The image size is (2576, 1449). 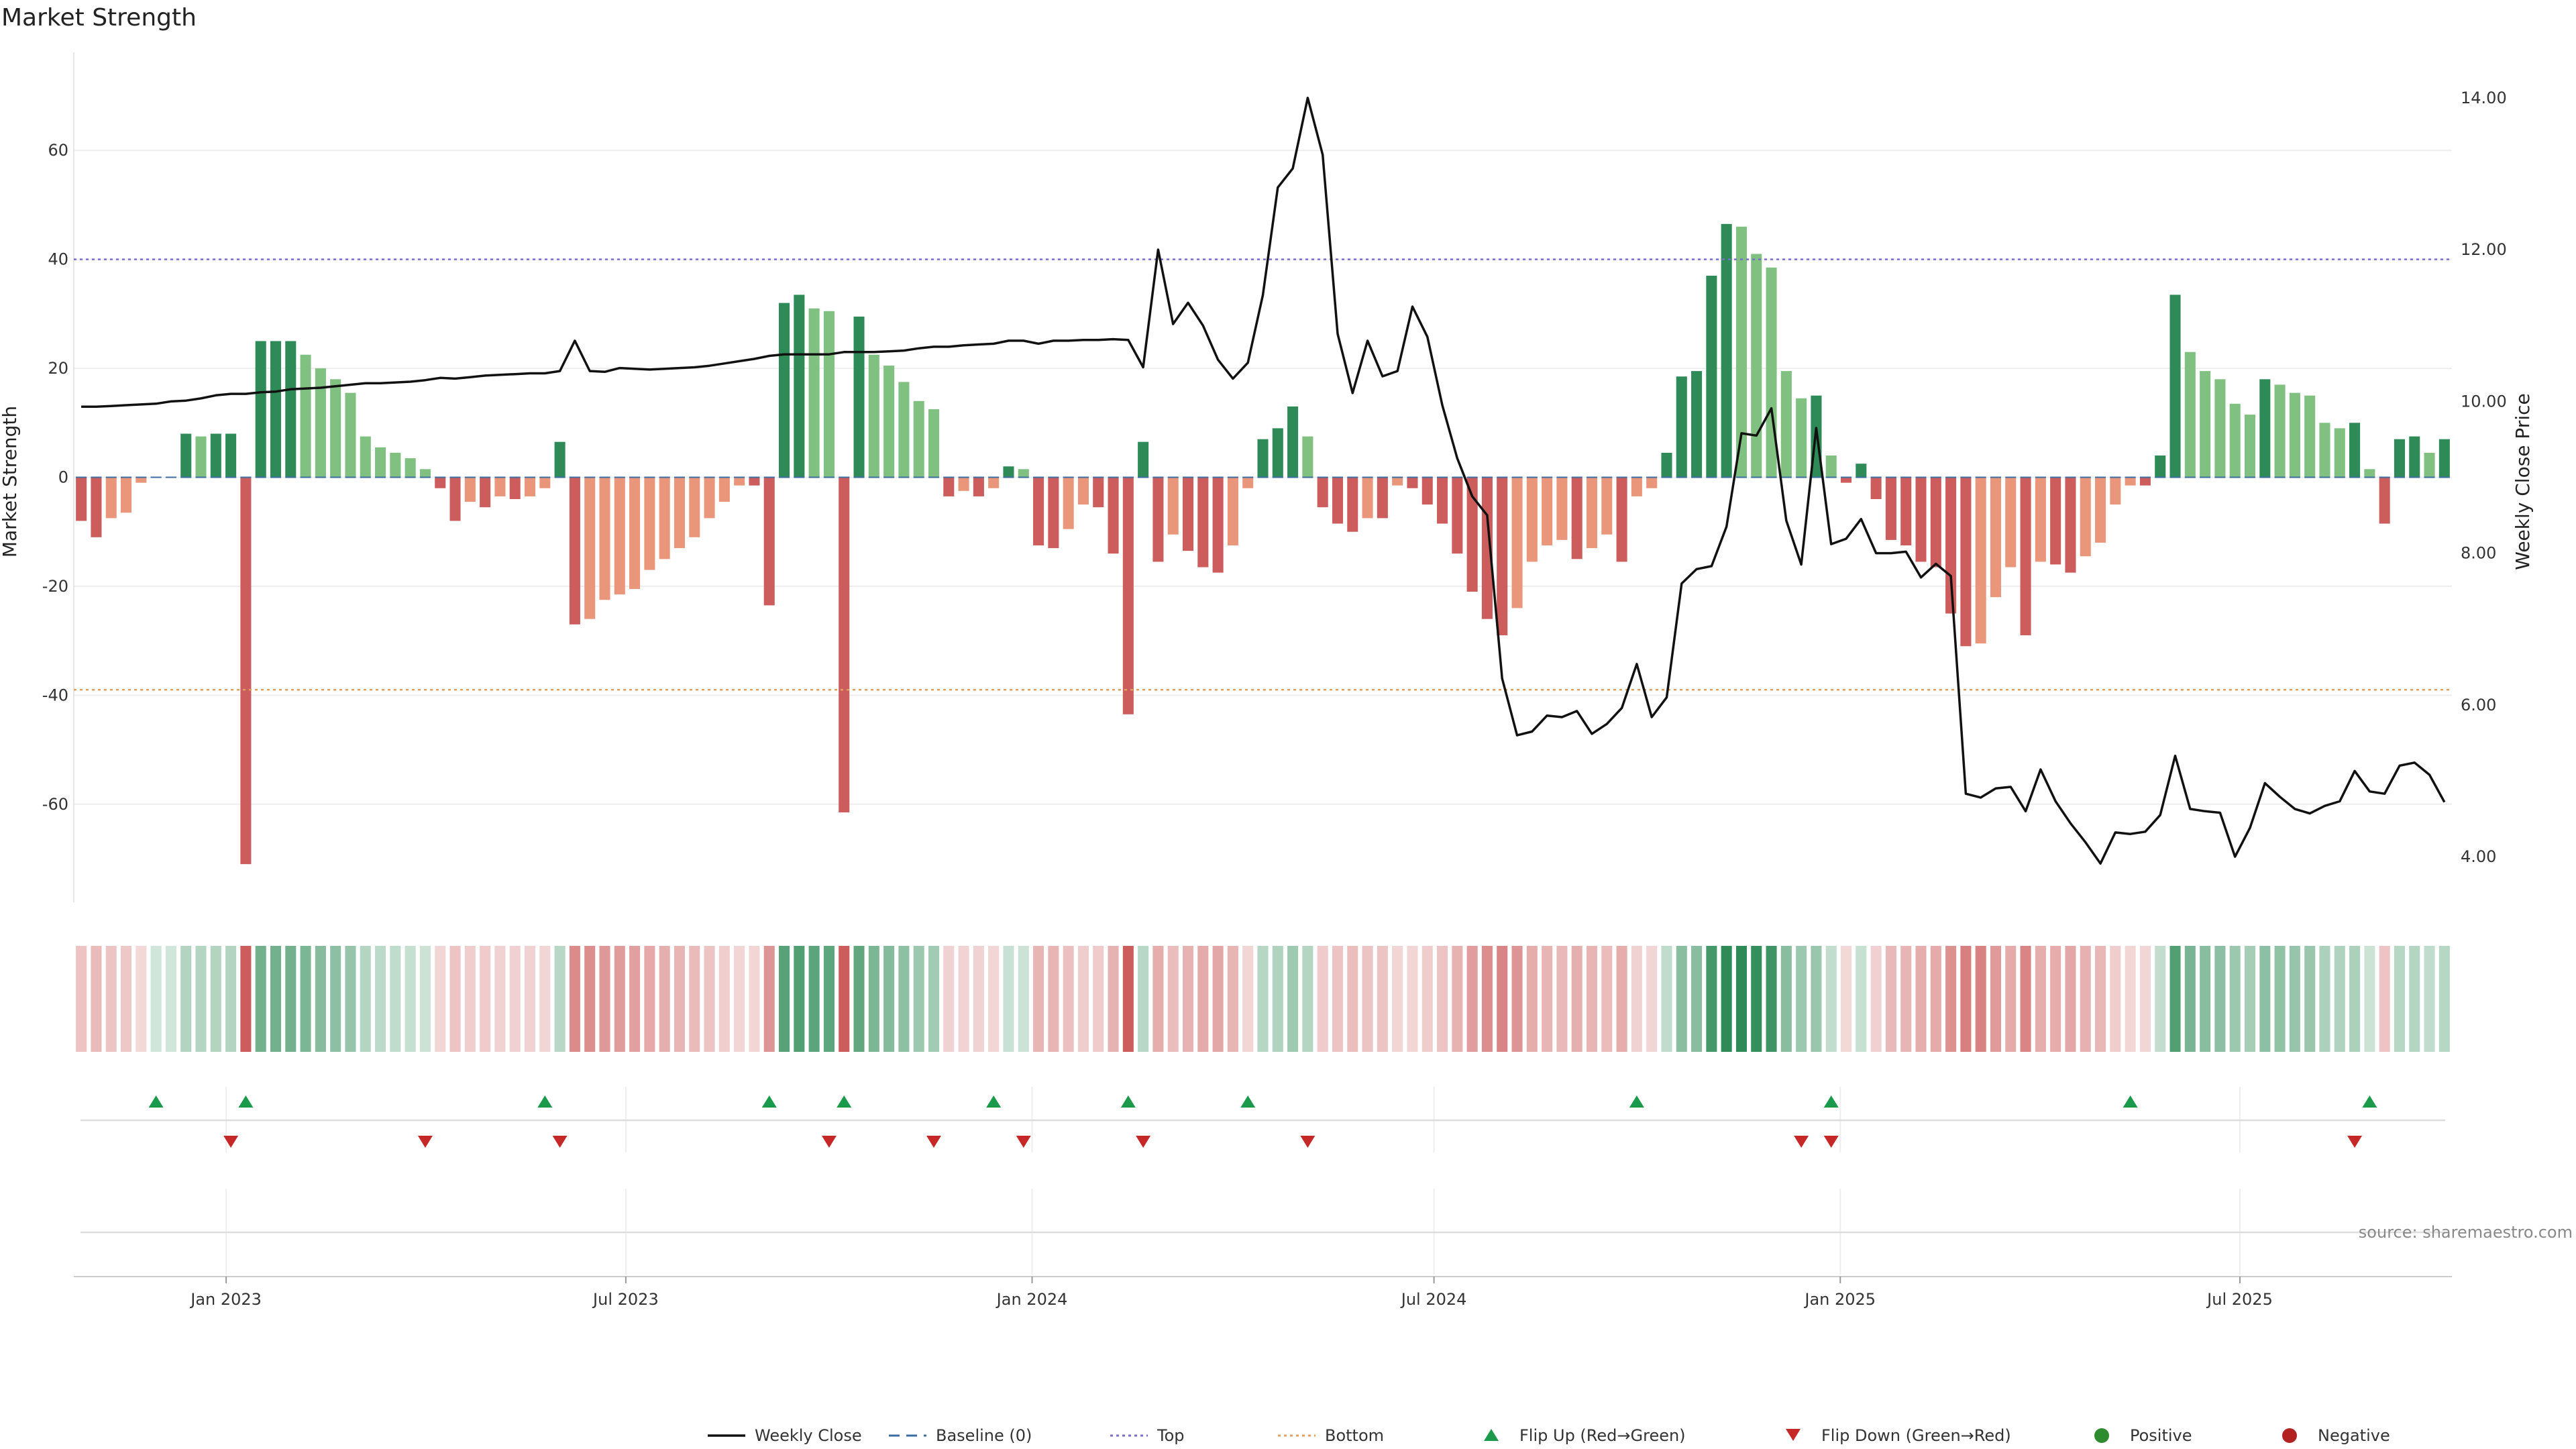 I want to click on right-tick-label: 6.00, so click(x=2478, y=705).